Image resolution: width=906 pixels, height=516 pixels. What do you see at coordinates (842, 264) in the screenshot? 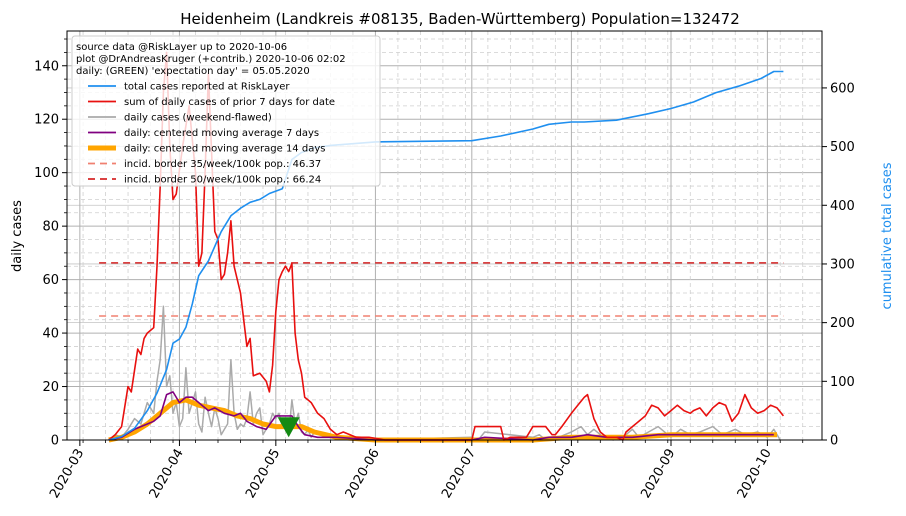
I see `y-tick-label-right: 300` at bounding box center [842, 264].